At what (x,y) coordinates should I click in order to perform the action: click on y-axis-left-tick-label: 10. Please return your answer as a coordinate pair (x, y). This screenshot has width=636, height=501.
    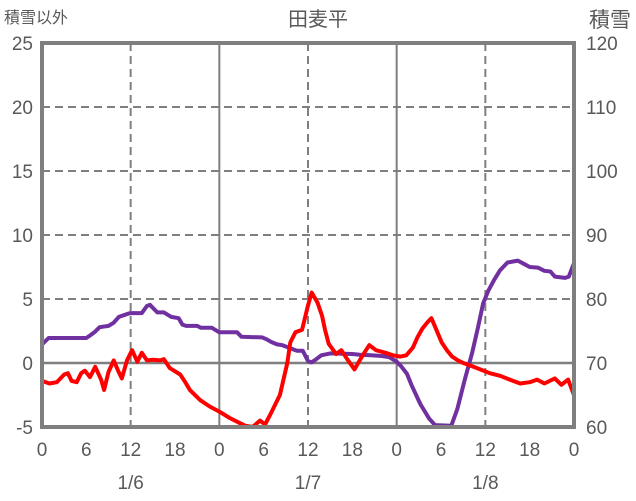
    Looking at the image, I should click on (22, 236).